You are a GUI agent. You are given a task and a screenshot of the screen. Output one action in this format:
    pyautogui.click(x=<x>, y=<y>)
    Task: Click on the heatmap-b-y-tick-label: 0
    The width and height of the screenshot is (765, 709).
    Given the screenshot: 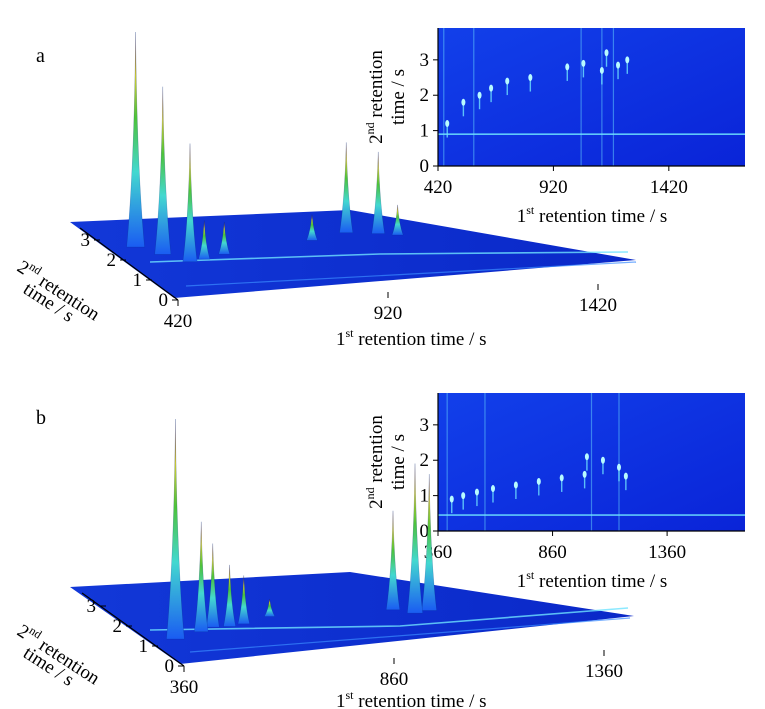 What is the action you would take?
    pyautogui.click(x=425, y=531)
    